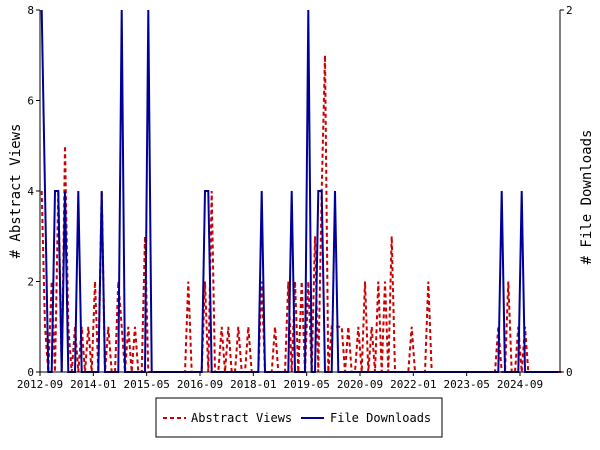 The image size is (600, 450). I want to click on legend-label-abstract-views: Abstract Views, so click(241, 418).